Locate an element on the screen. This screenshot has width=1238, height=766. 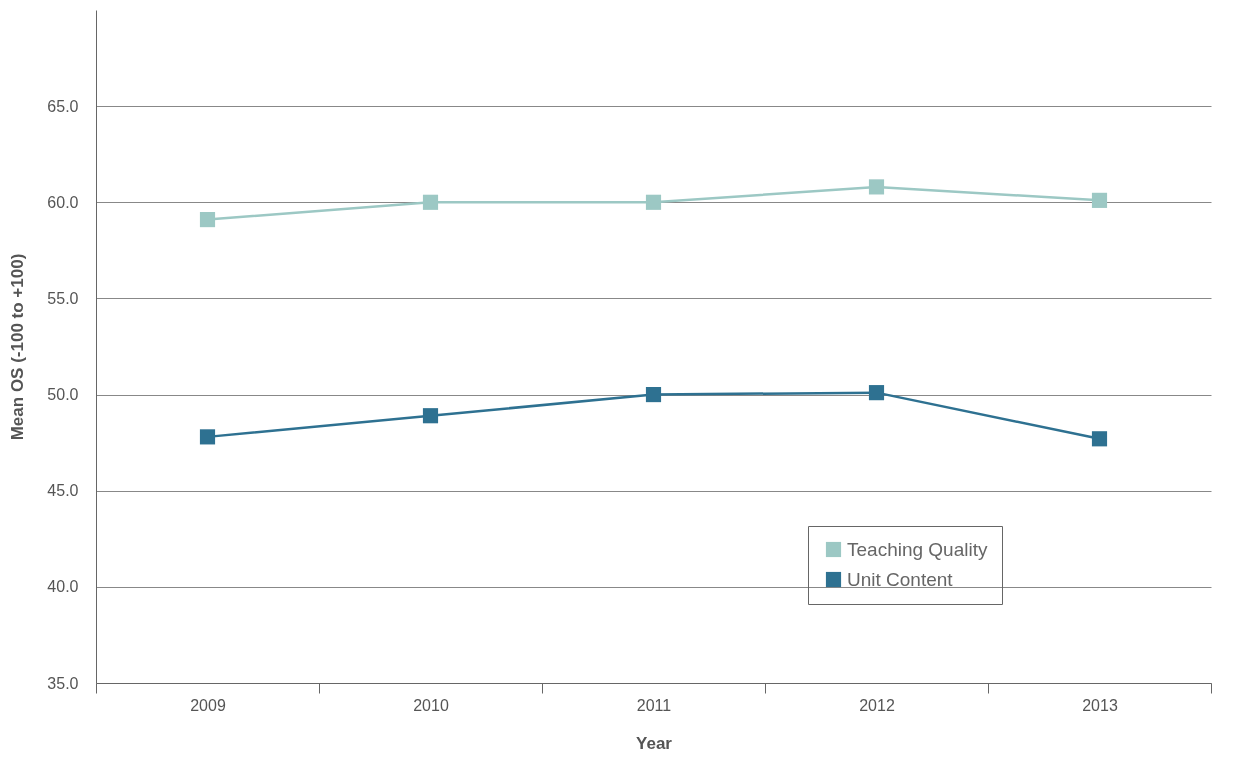
y-axis-title: Mean OS (-100 to +100) is located at coordinates (18, 347).